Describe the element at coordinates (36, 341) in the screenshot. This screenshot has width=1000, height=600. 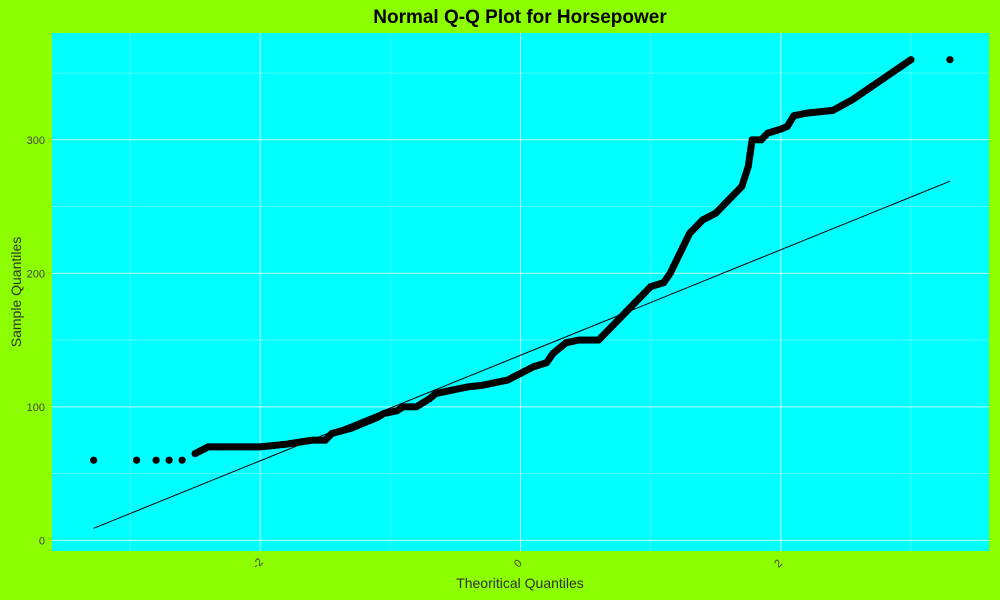
I see `y-axis-ticks: 0 100 200 300` at that location.